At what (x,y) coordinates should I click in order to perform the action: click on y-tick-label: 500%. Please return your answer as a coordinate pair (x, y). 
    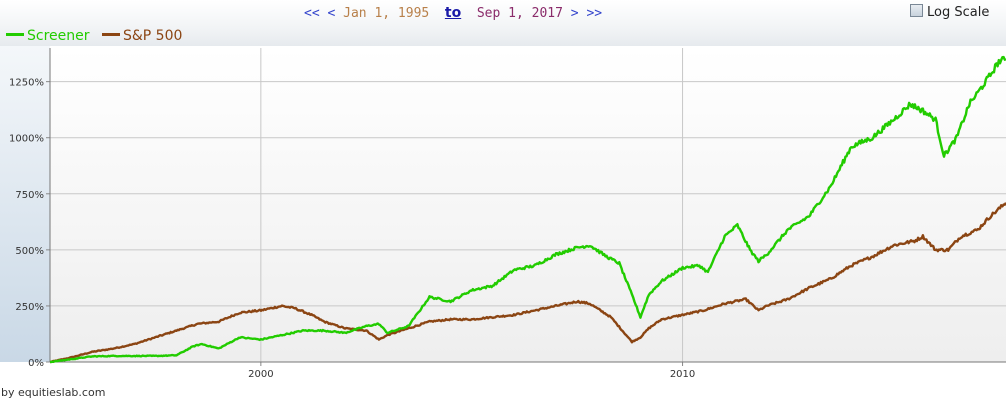
    Looking at the image, I should click on (29, 251).